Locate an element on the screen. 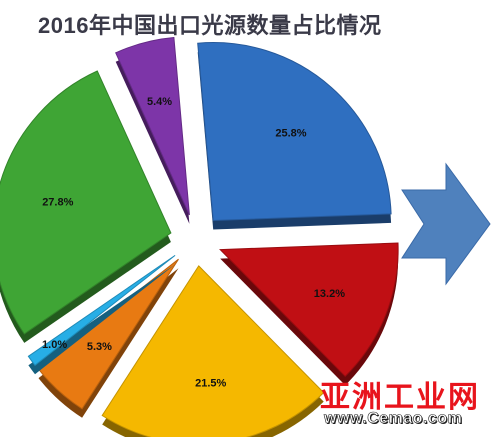 The width and height of the screenshot is (500, 437). pie-label-27-8: 27.8% is located at coordinates (57, 203).